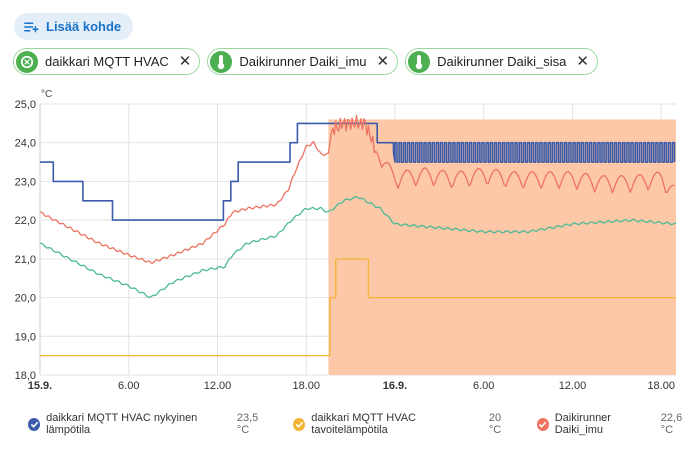 This screenshot has width=695, height=450. I want to click on legend-value: 22,6 °C, so click(671, 424).